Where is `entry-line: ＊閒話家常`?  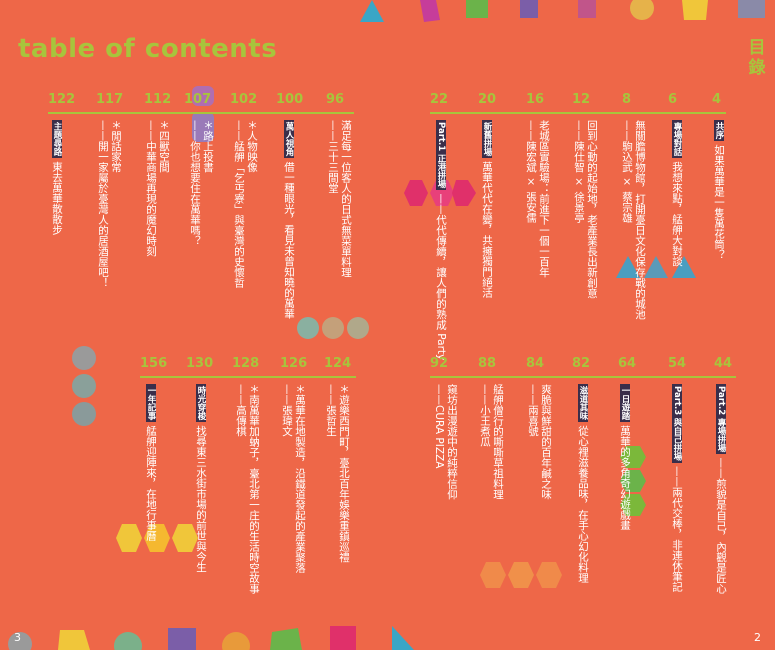 entry-line: ＊閒話家常 is located at coordinates (116, 146).